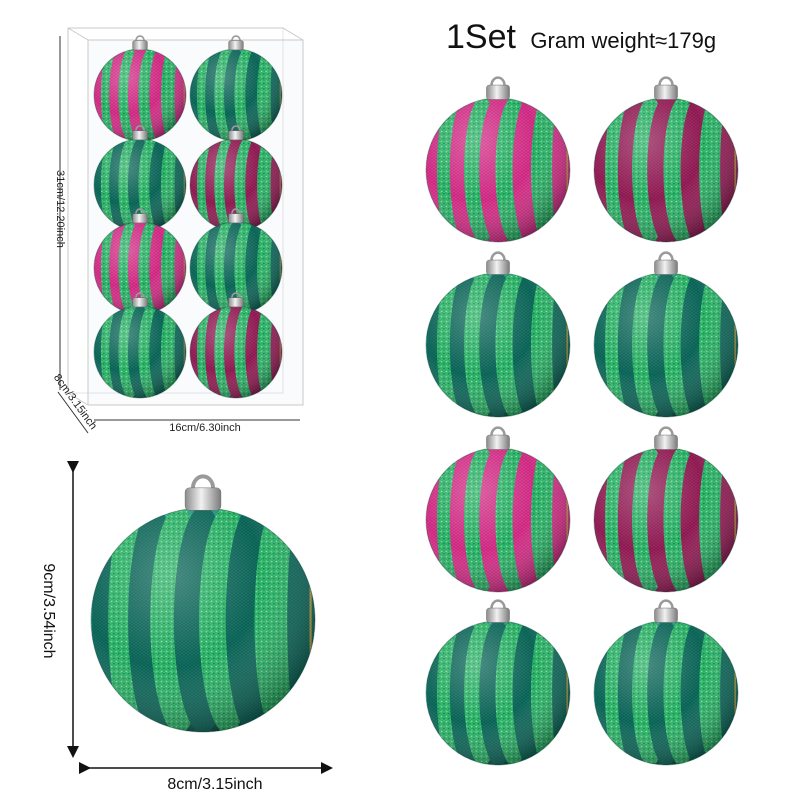 The image size is (800, 800). I want to click on title: 1Set Gram weight≈179g, so click(581, 37).